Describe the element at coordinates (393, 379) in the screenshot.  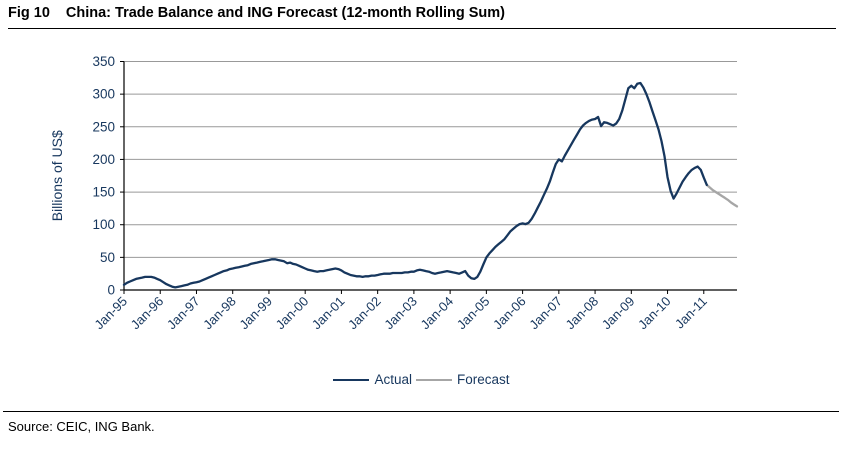
I see `legend-label-actual: Actual` at that location.